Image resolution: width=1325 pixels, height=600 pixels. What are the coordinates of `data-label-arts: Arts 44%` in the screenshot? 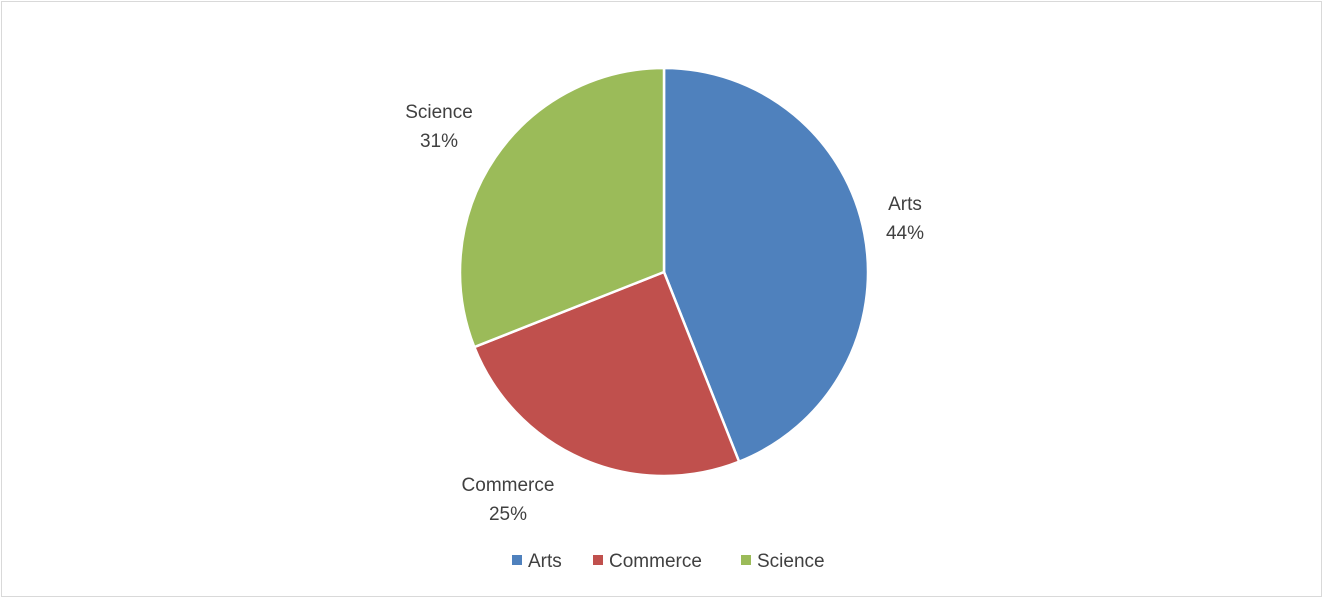 It's located at (905, 219).